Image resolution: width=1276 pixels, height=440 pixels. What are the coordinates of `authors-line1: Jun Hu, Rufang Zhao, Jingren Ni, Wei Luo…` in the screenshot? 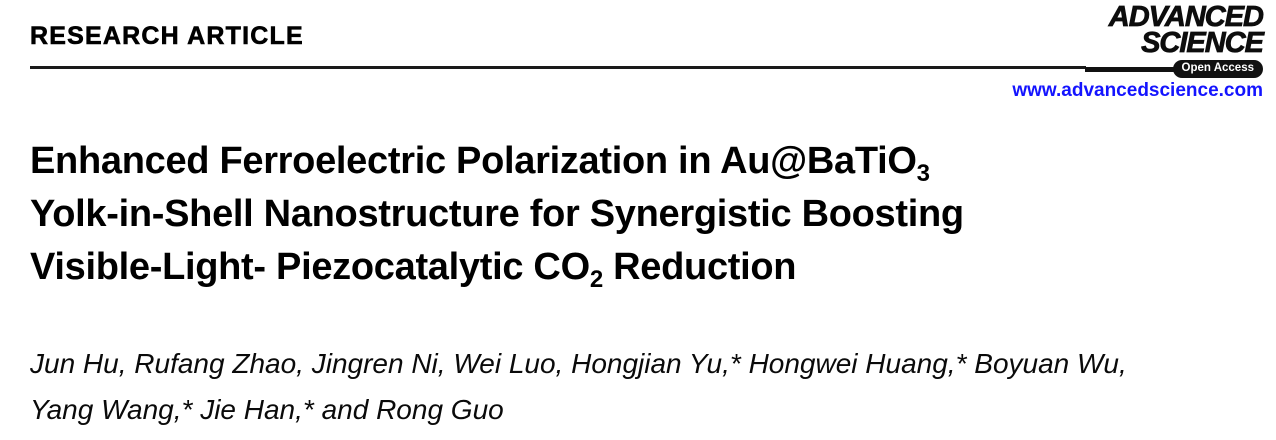 It's located at (578, 363).